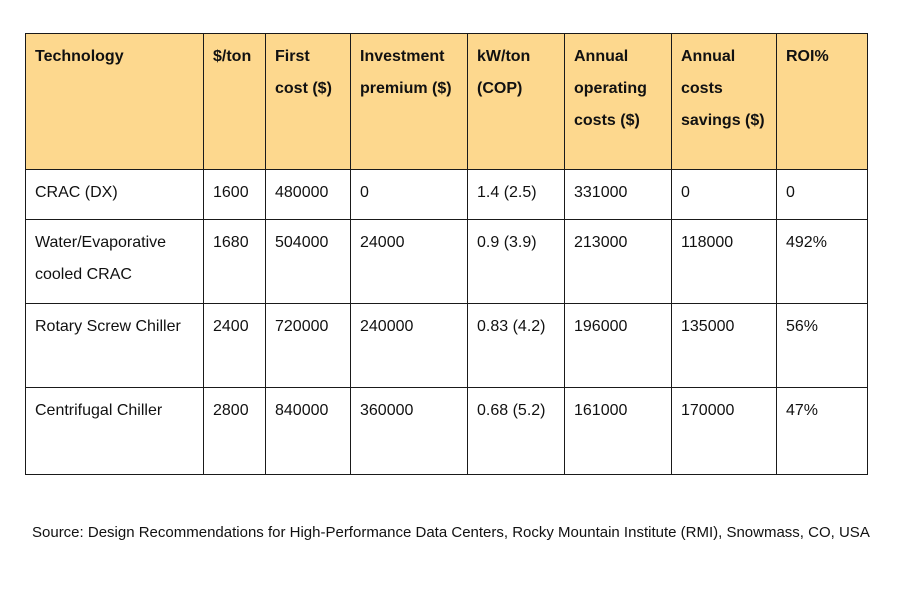 Image resolution: width=900 pixels, height=600 pixels. I want to click on cell-technology: CRAC (DX), so click(114, 194).